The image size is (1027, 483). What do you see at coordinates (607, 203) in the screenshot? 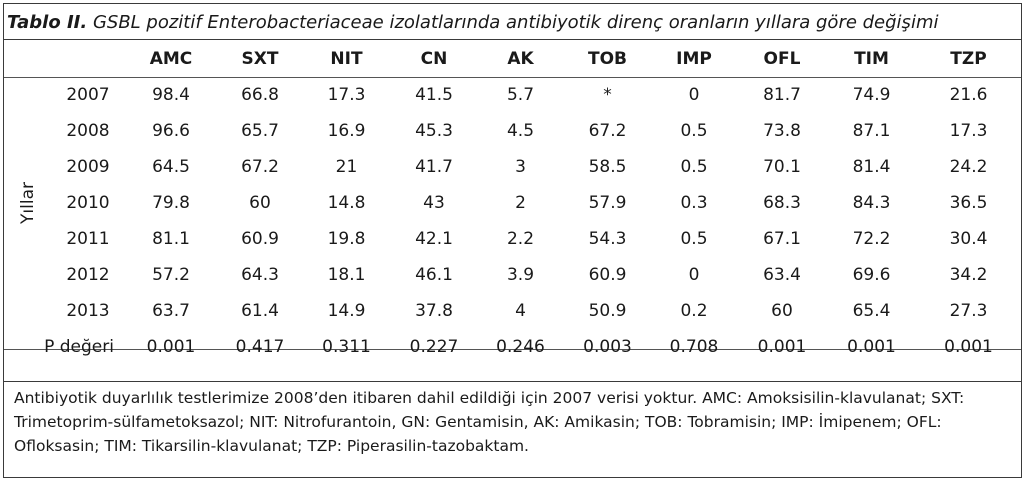
I see `value-cell: 57.9` at bounding box center [607, 203].